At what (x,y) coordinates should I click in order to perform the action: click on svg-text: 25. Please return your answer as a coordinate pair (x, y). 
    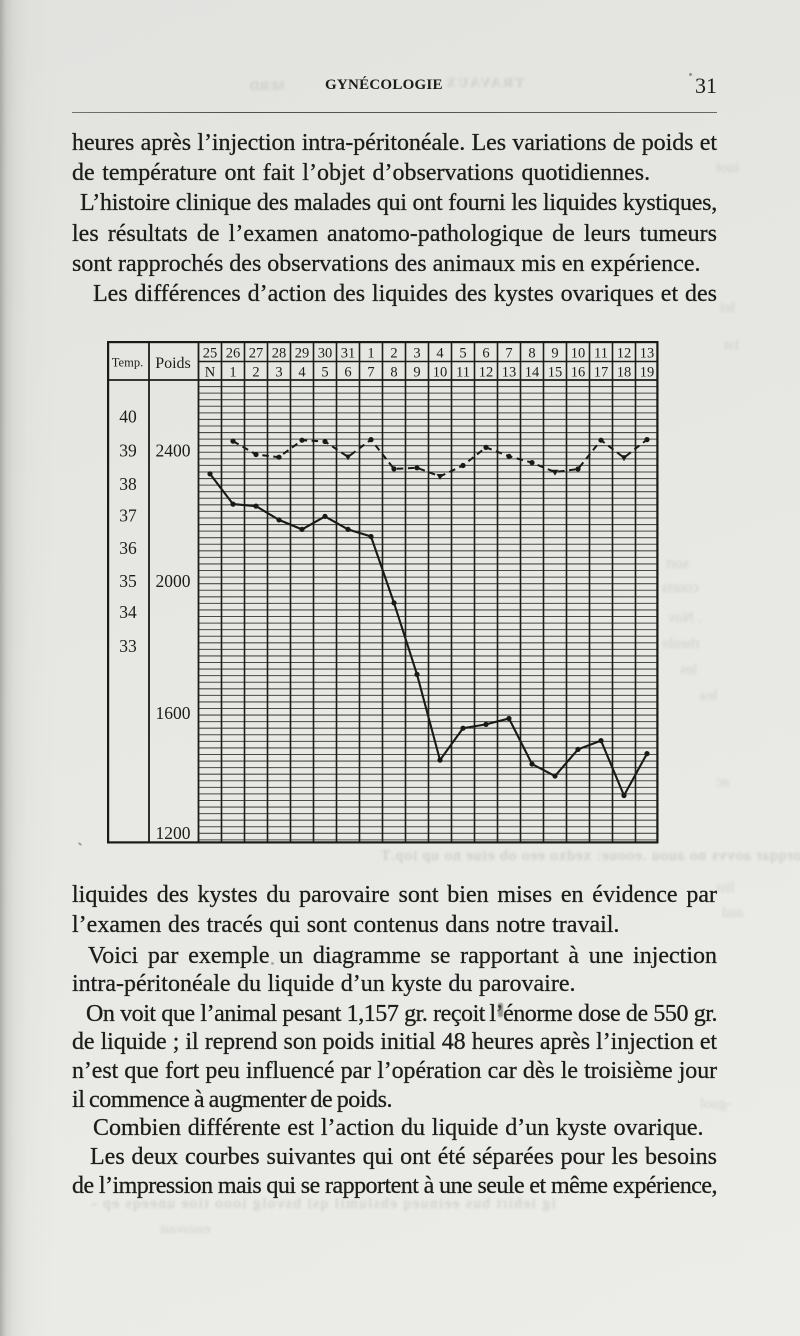
    Looking at the image, I should click on (210, 354).